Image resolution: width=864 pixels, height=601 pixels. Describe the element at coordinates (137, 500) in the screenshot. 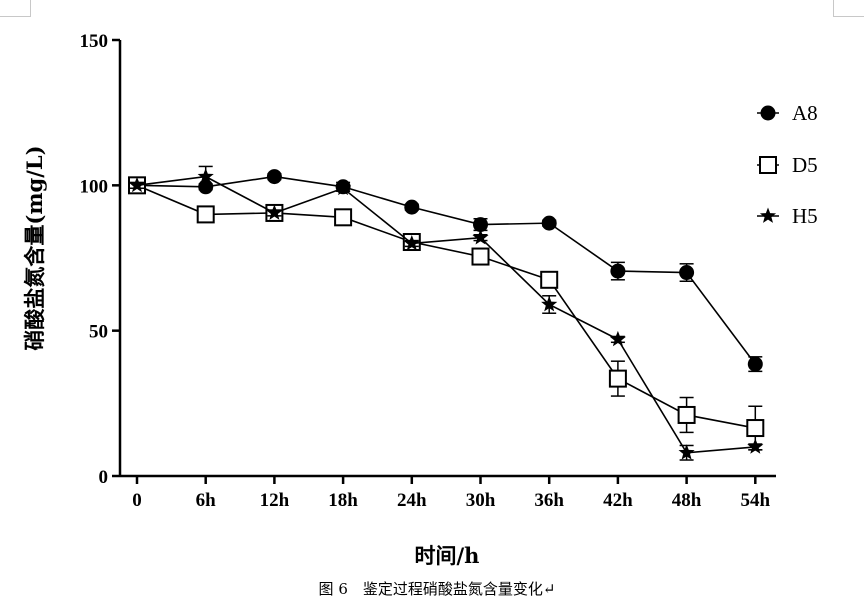

I see `x-tick-label: 0` at that location.